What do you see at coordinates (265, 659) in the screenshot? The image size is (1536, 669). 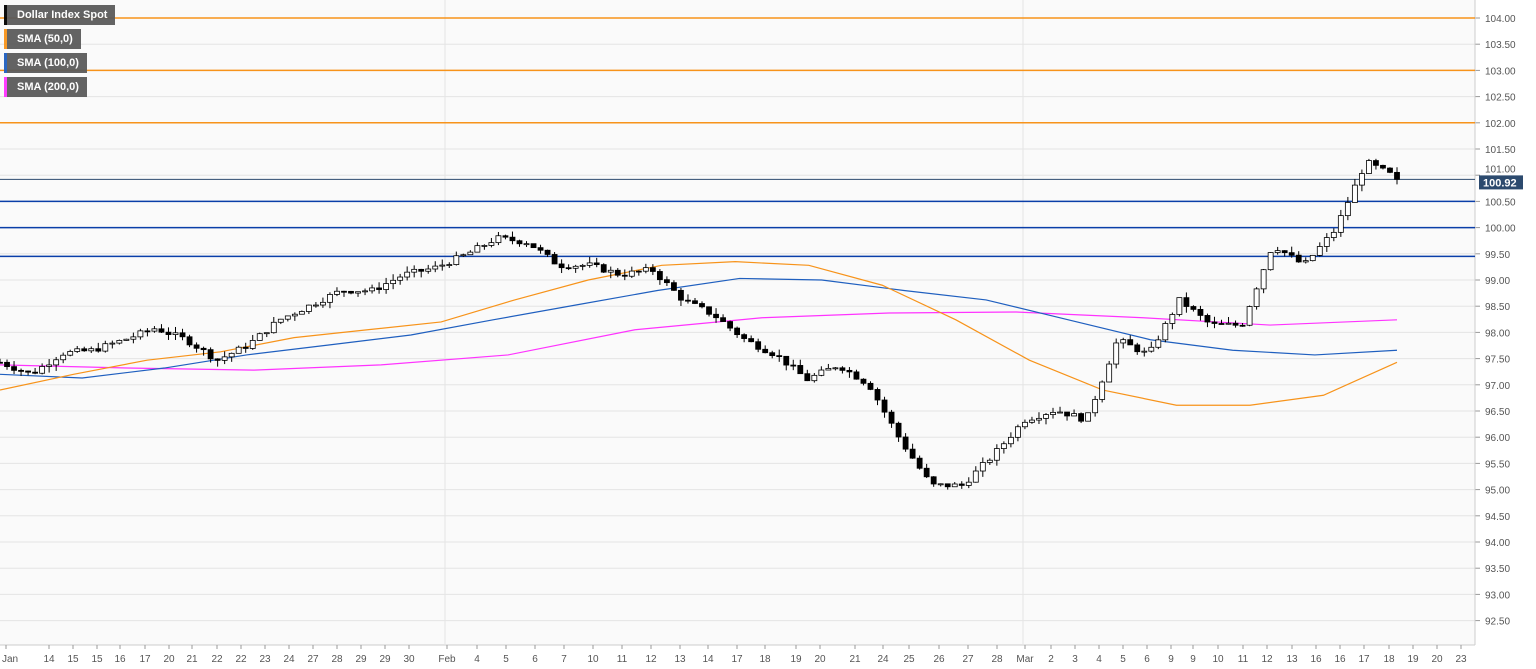 I see `x-tick-label: 23` at bounding box center [265, 659].